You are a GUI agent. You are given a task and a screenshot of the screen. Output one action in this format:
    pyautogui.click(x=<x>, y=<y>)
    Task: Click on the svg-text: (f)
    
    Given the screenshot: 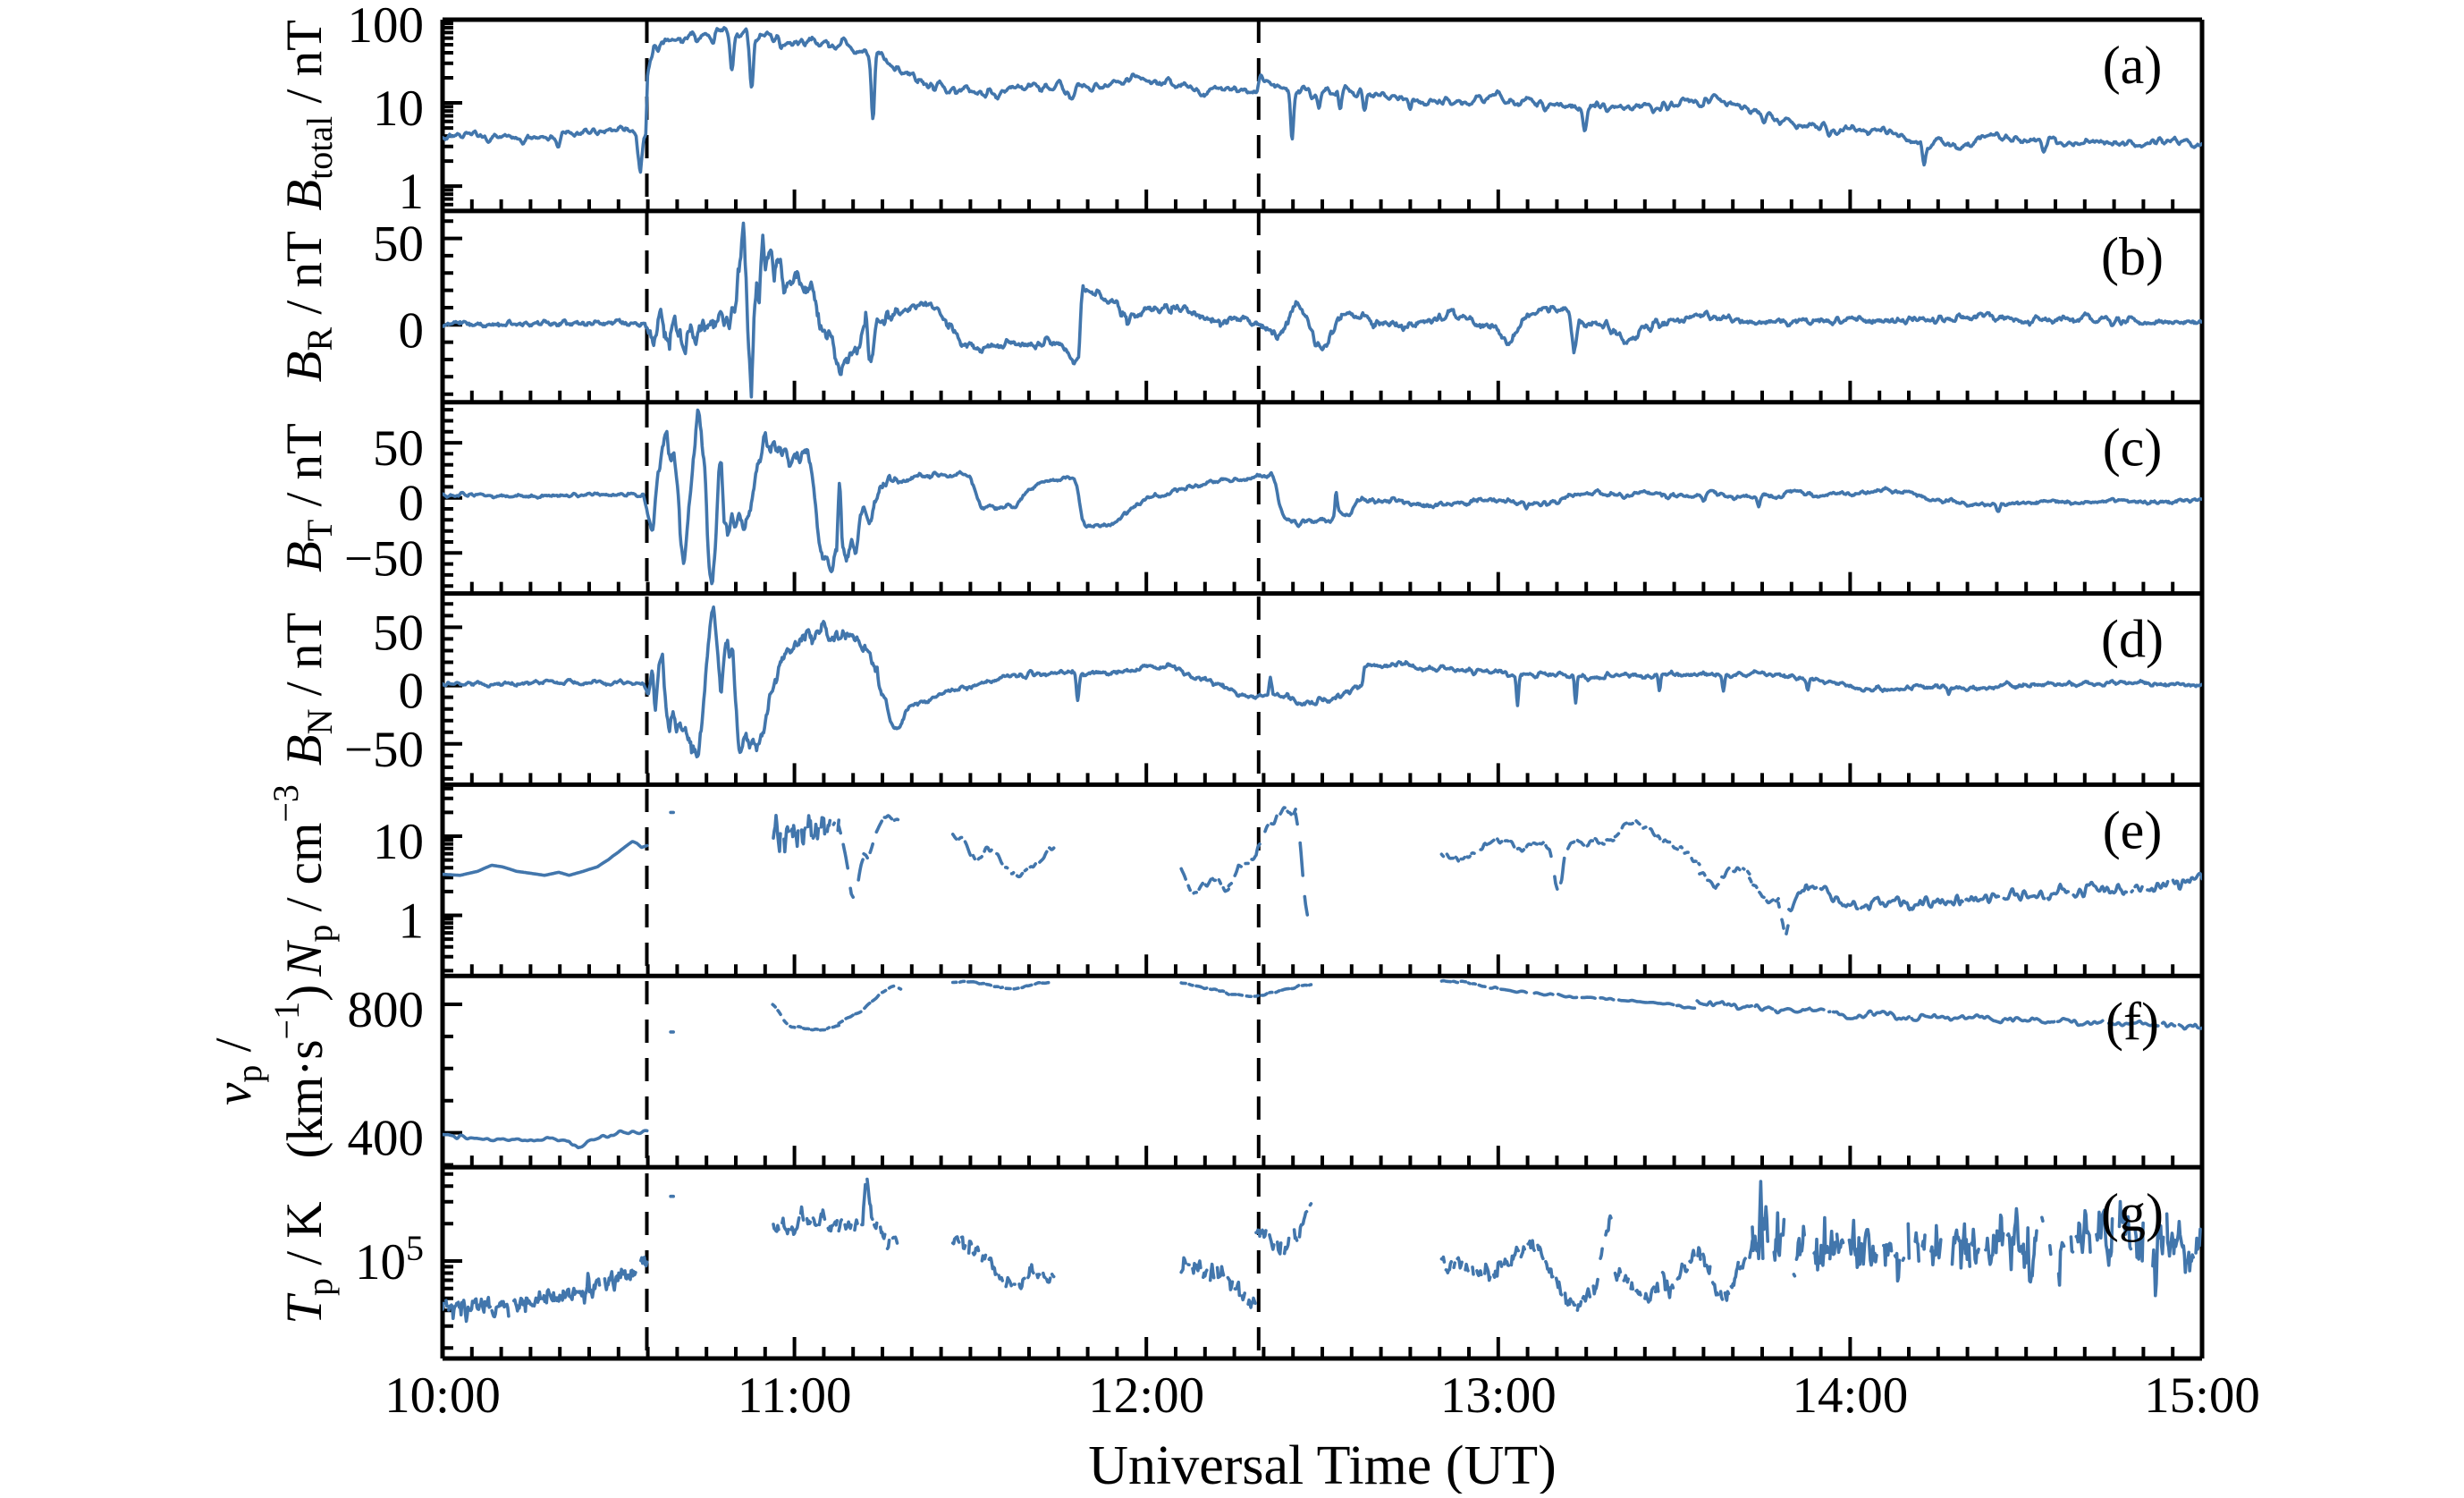 What is the action you would take?
    pyautogui.click(x=2132, y=1021)
    